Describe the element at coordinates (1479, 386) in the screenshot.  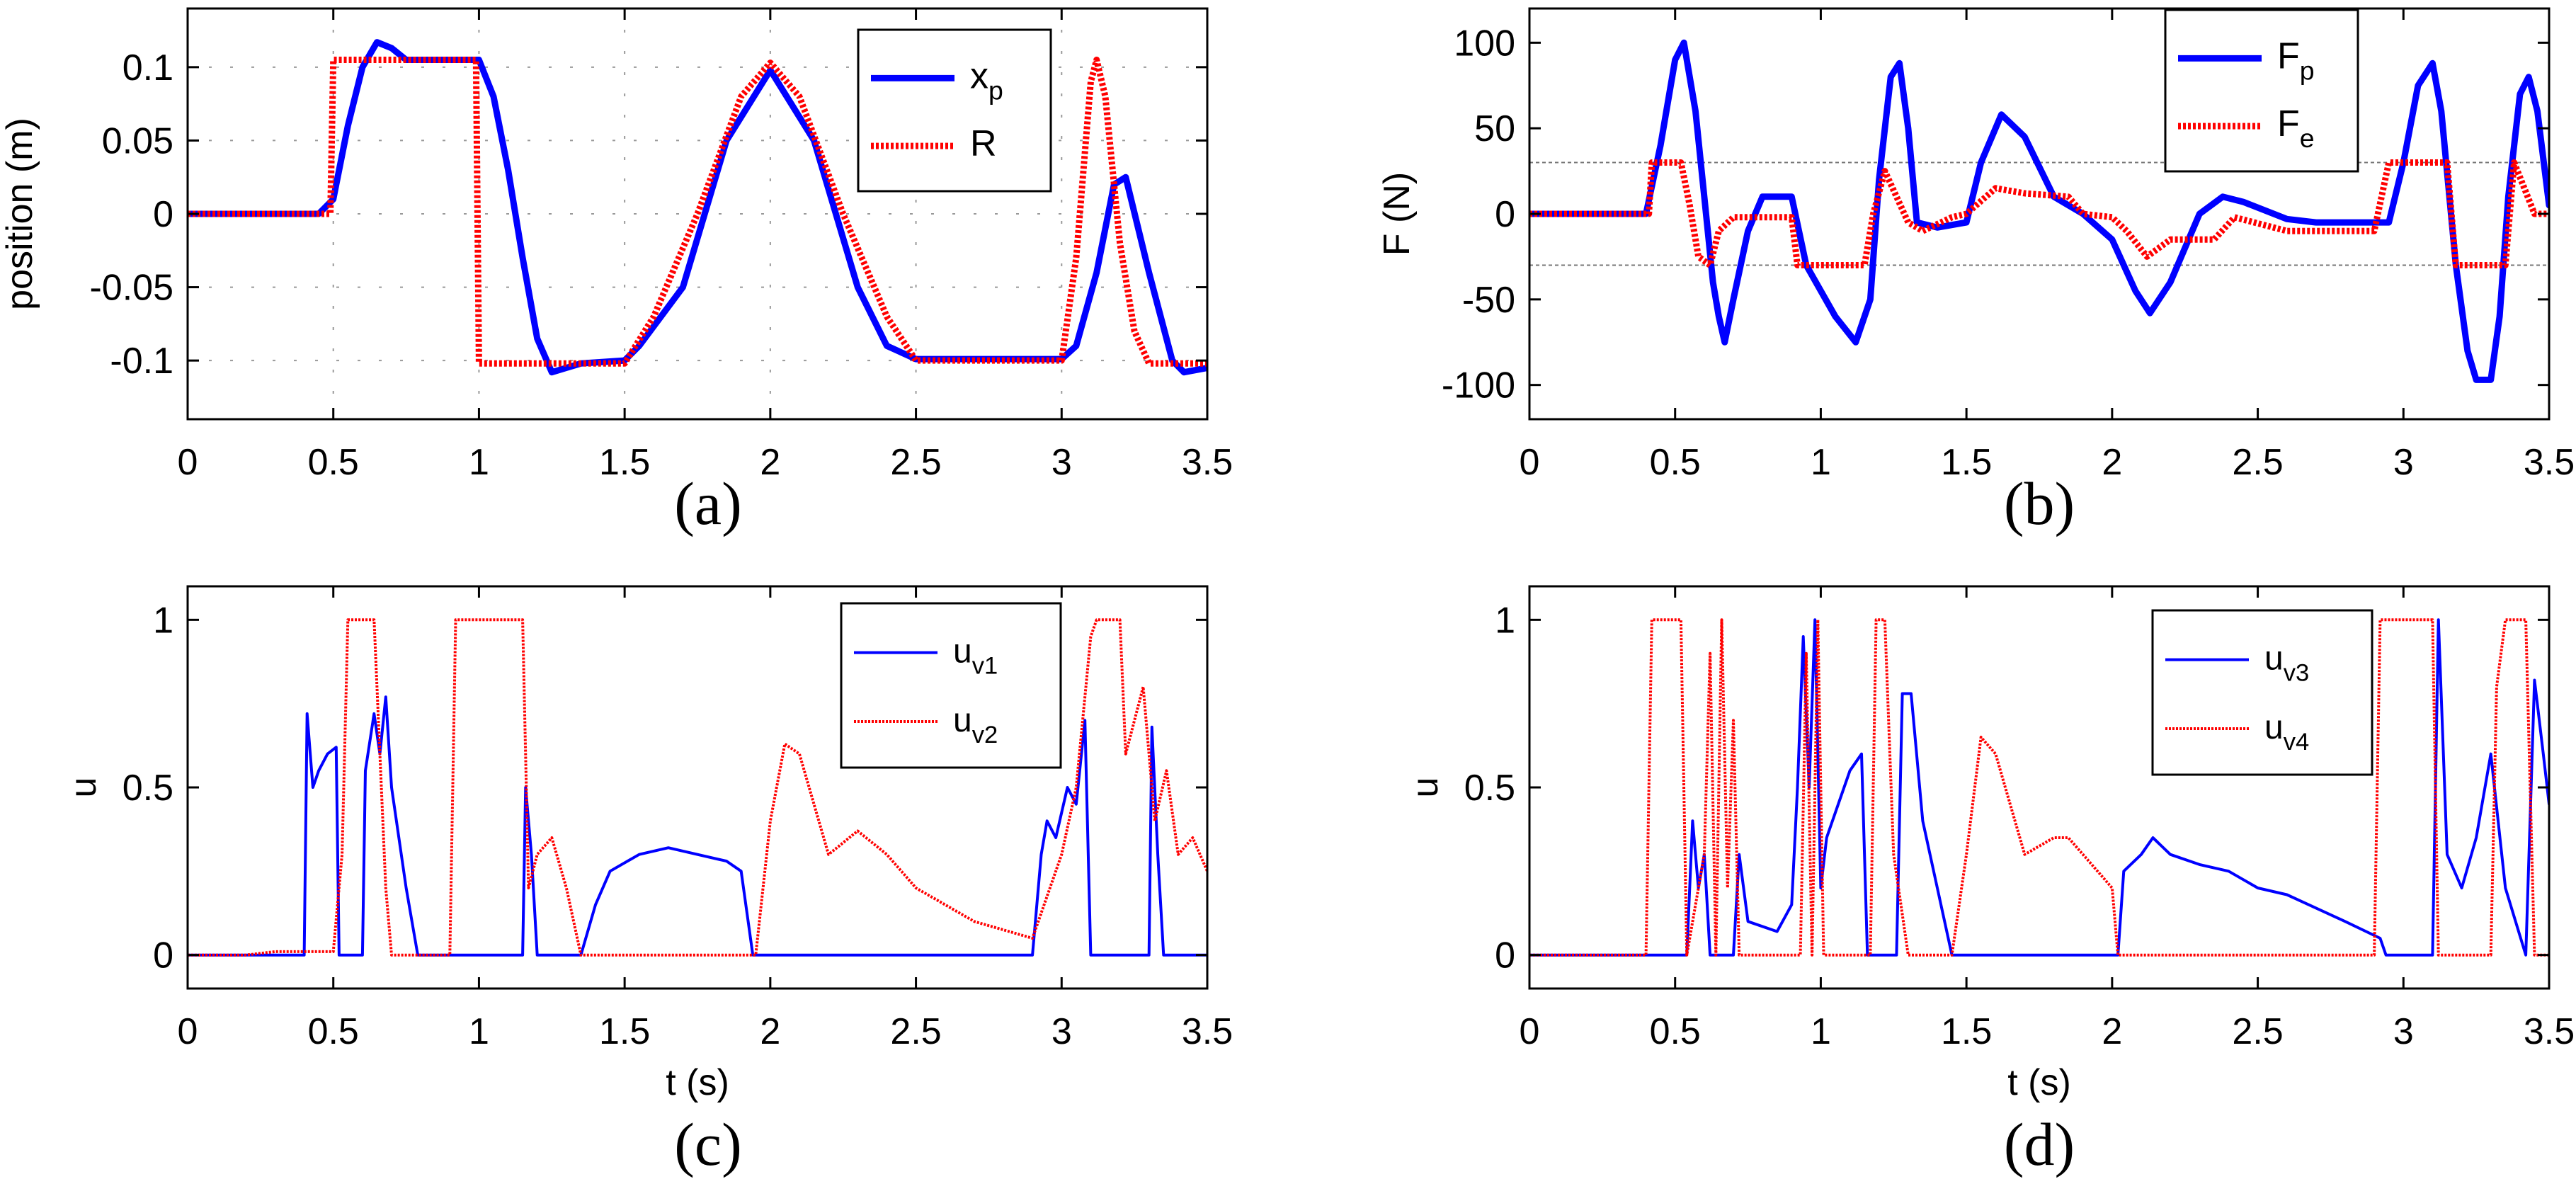
I see `y-tick-label: -100` at that location.